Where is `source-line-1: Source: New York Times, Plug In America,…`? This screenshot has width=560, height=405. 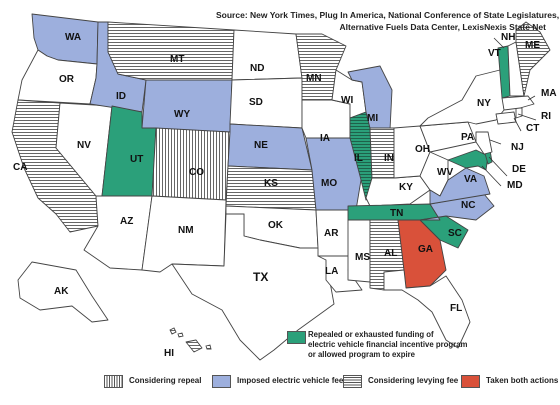
source-line-1: Source: New York Times, Plug In America,… is located at coordinates (388, 15).